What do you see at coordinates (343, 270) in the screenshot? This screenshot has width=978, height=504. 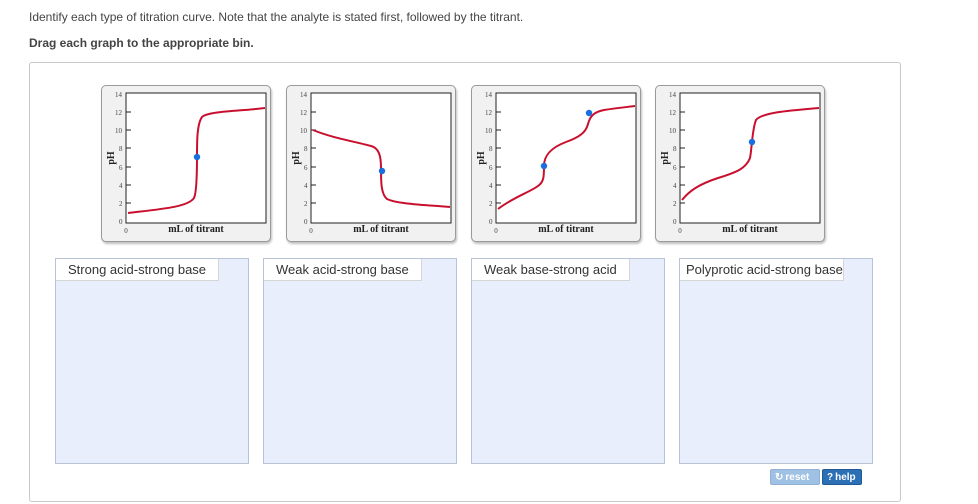 I see `bin-label: Weak acid-strong base` at bounding box center [343, 270].